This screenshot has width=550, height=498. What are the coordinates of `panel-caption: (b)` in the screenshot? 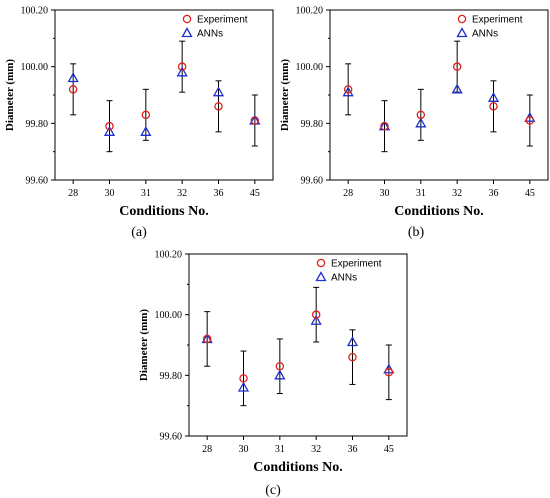 It's located at (416, 232).